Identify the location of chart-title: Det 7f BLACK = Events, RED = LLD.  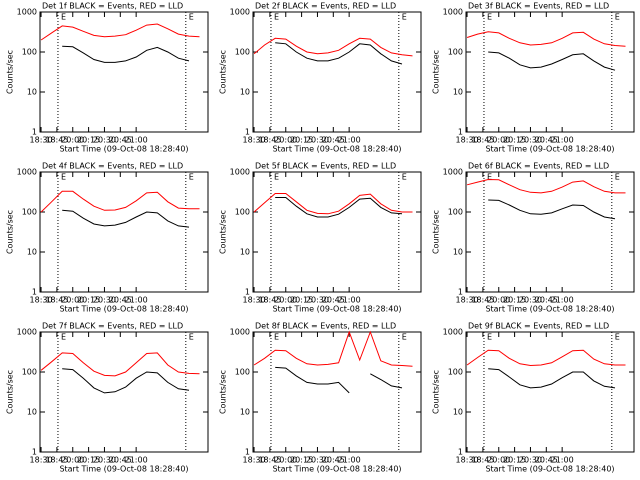
(112, 326).